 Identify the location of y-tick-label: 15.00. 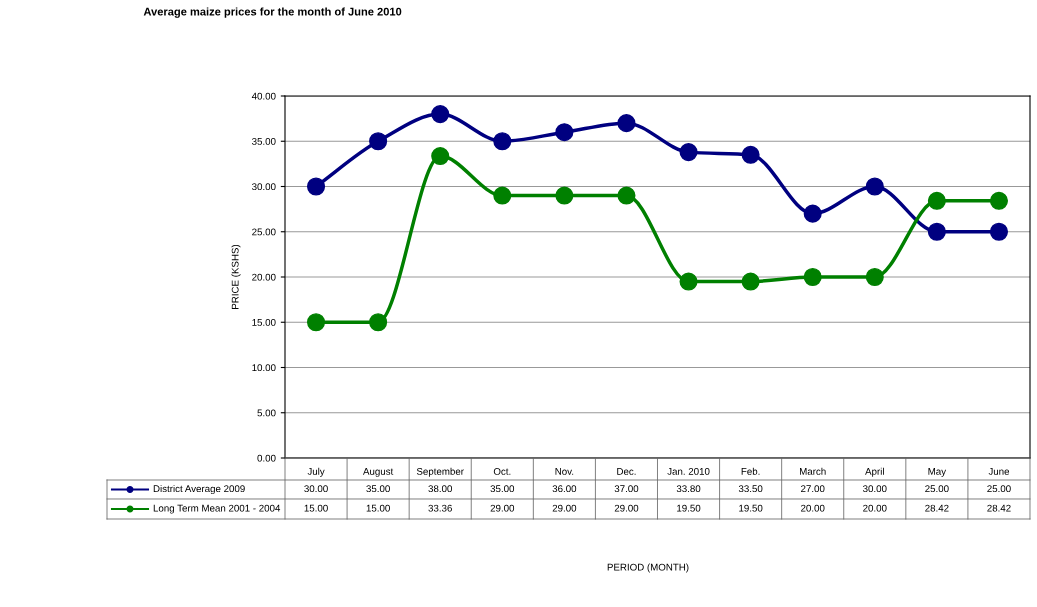
(264, 322).